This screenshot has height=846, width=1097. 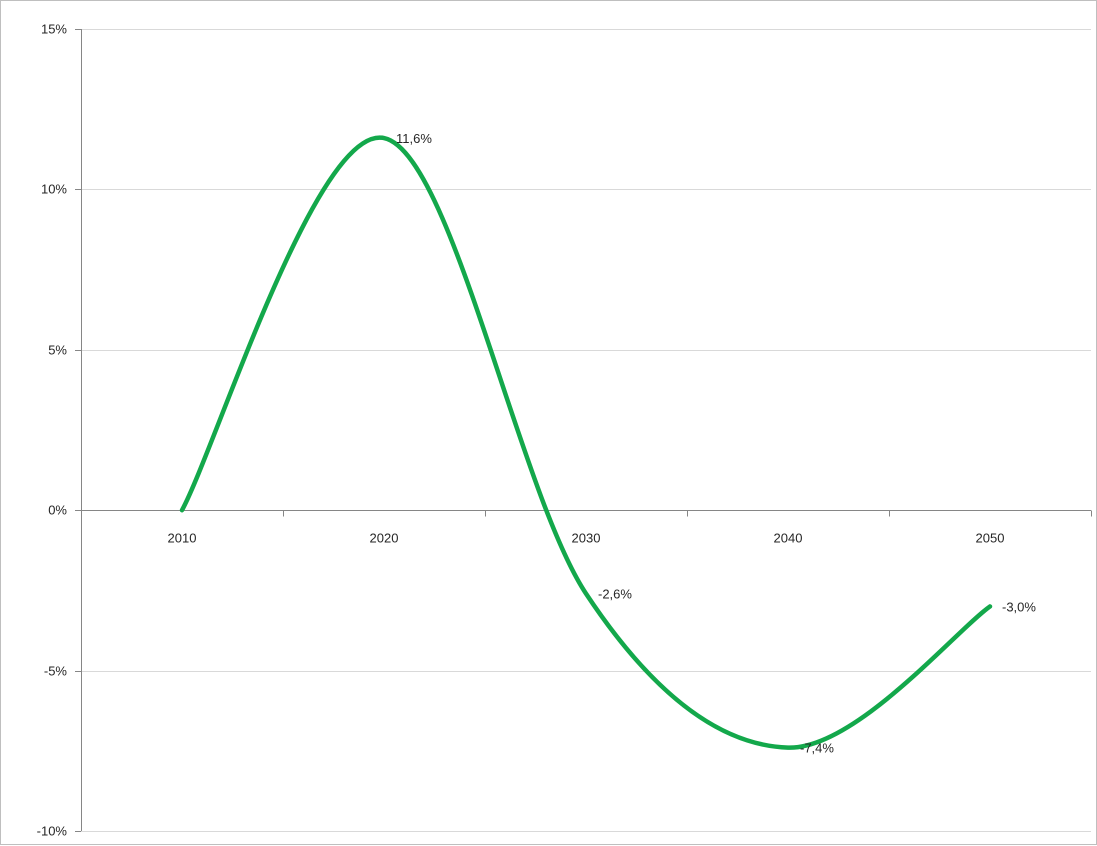 What do you see at coordinates (788, 538) in the screenshot?
I see `x-tick-label: 2040` at bounding box center [788, 538].